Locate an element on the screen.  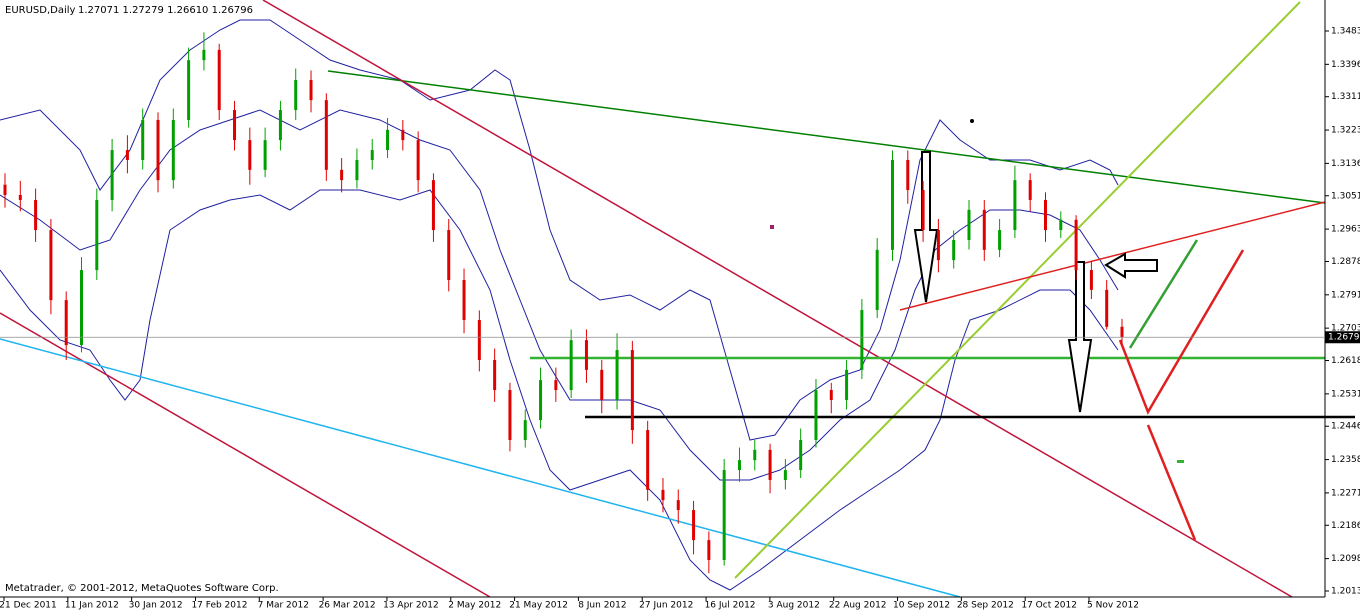
x-tick-label: 16 Jul 2012 is located at coordinates (730, 606).